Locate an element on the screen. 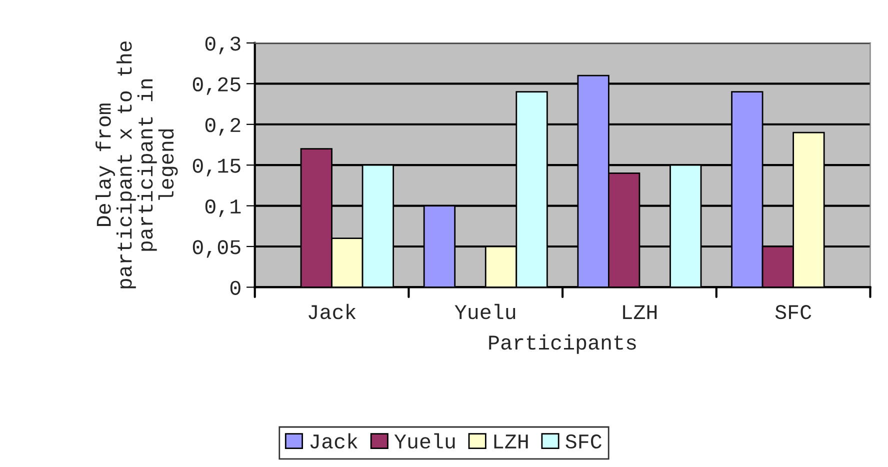  y-tick-label: 0,15 is located at coordinates (216, 167).